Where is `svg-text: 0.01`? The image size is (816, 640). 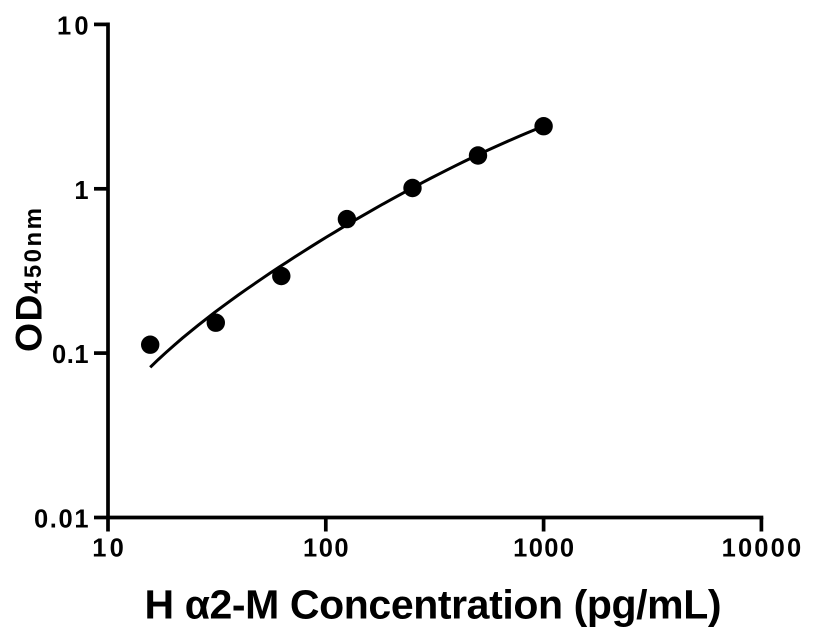
svg-text: 0.01 is located at coordinates (61, 520).